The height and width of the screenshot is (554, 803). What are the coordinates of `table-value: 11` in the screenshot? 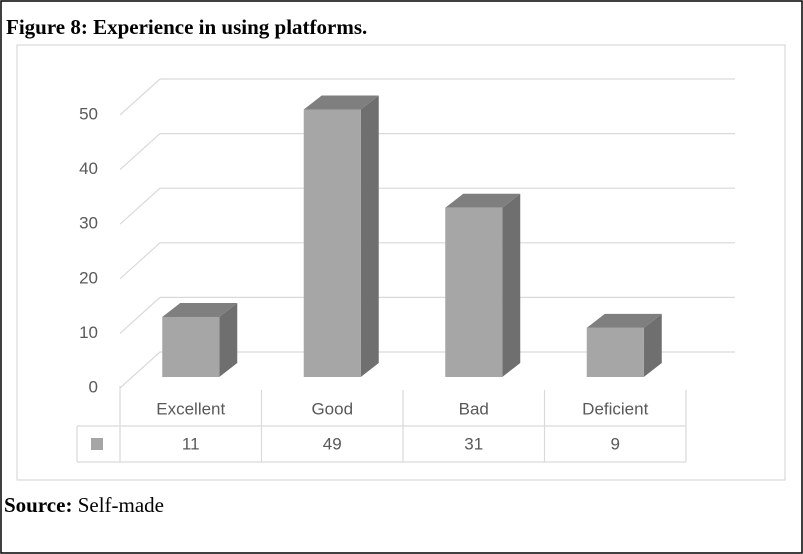 It's located at (191, 443).